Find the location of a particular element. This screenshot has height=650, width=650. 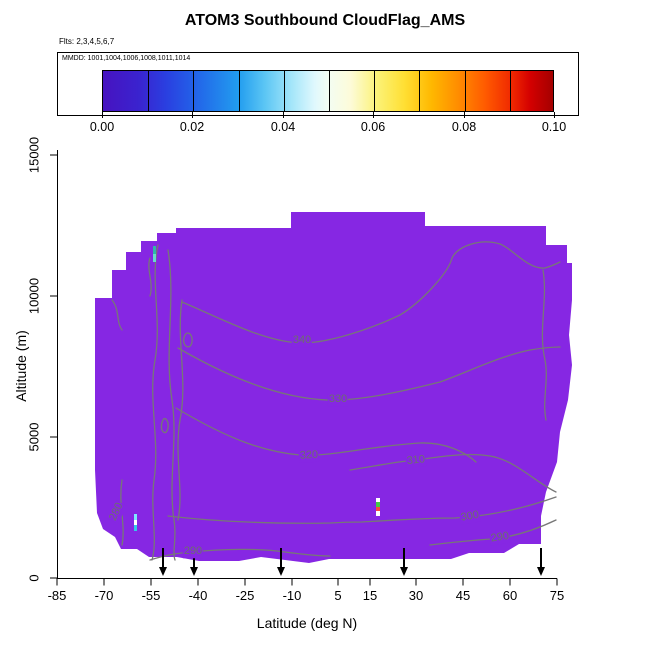

y-tick-label: 5000 is located at coordinates (34, 437).